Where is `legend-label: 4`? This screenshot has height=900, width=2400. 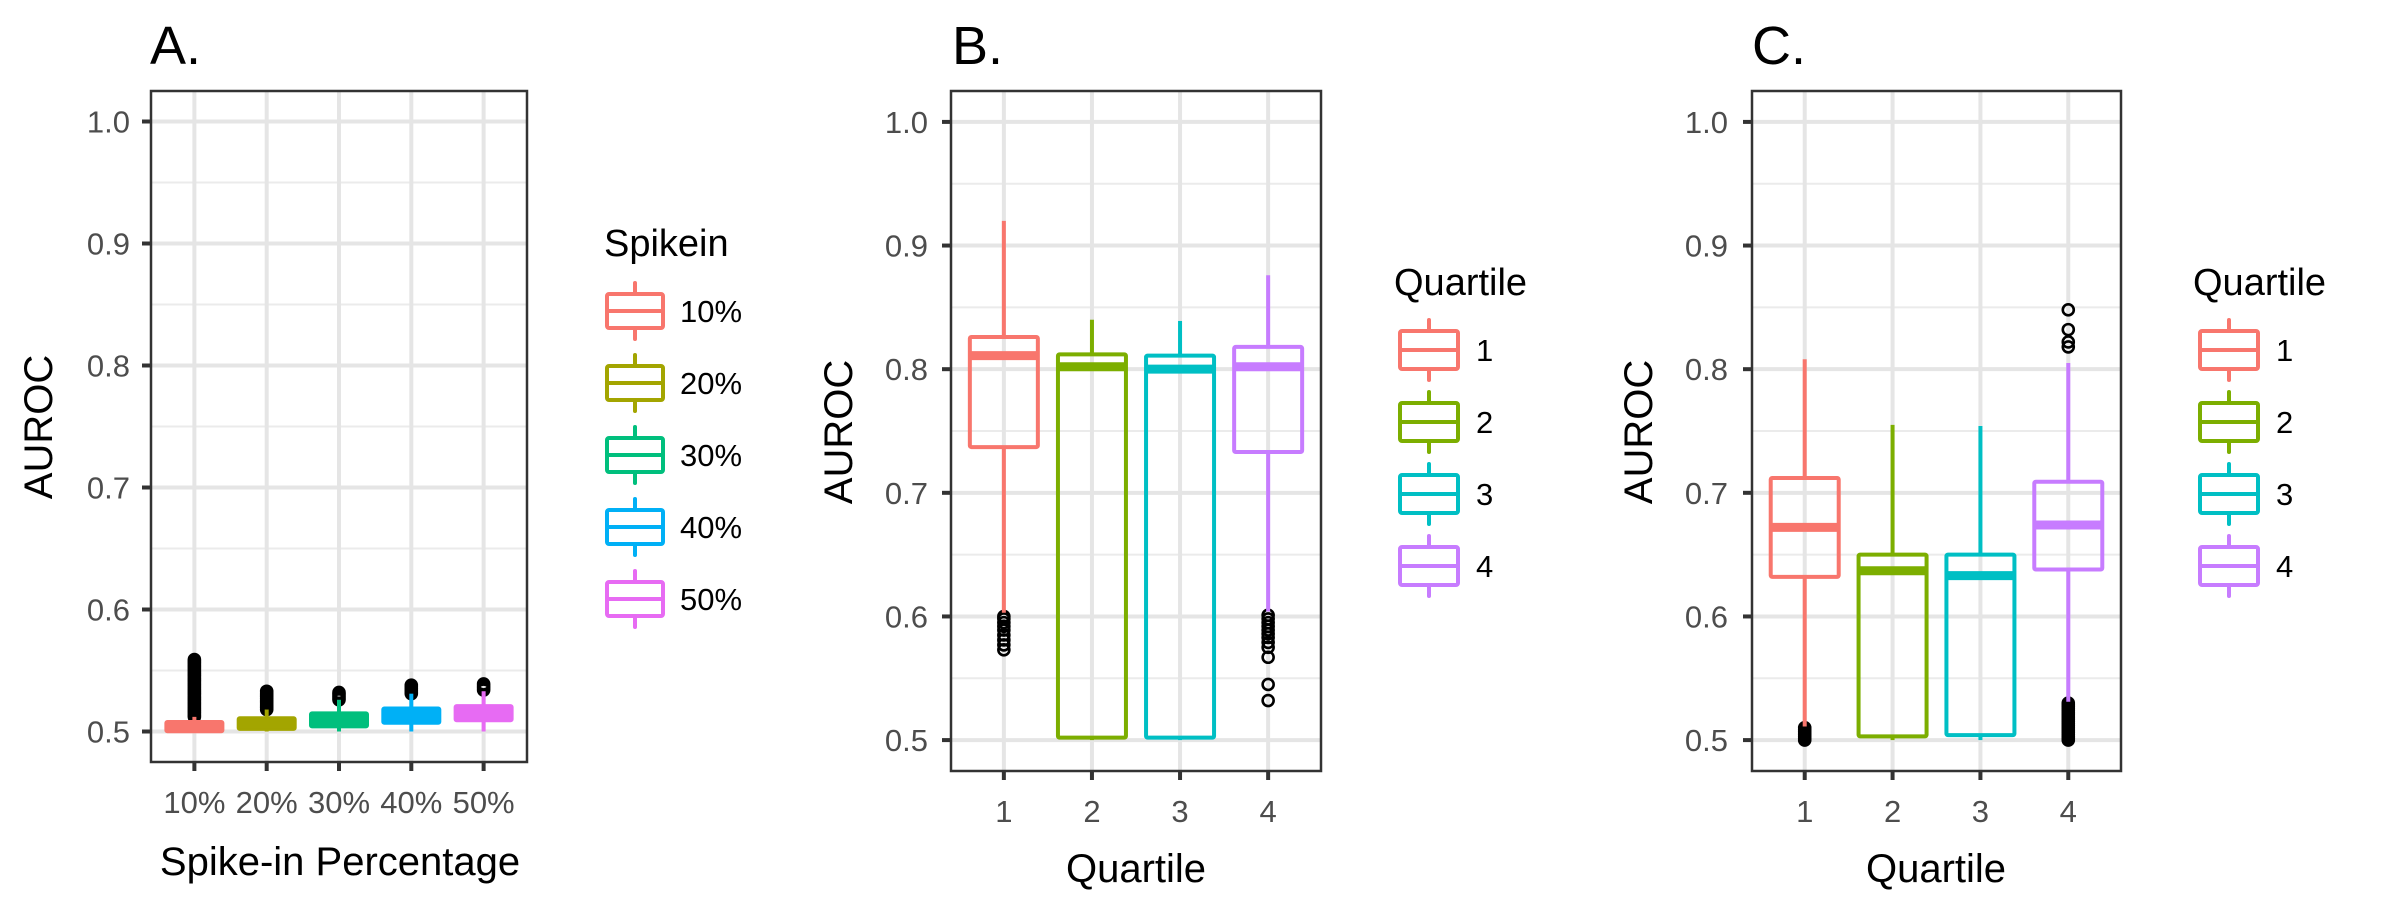
legend-label: 4 is located at coordinates (2284, 566).